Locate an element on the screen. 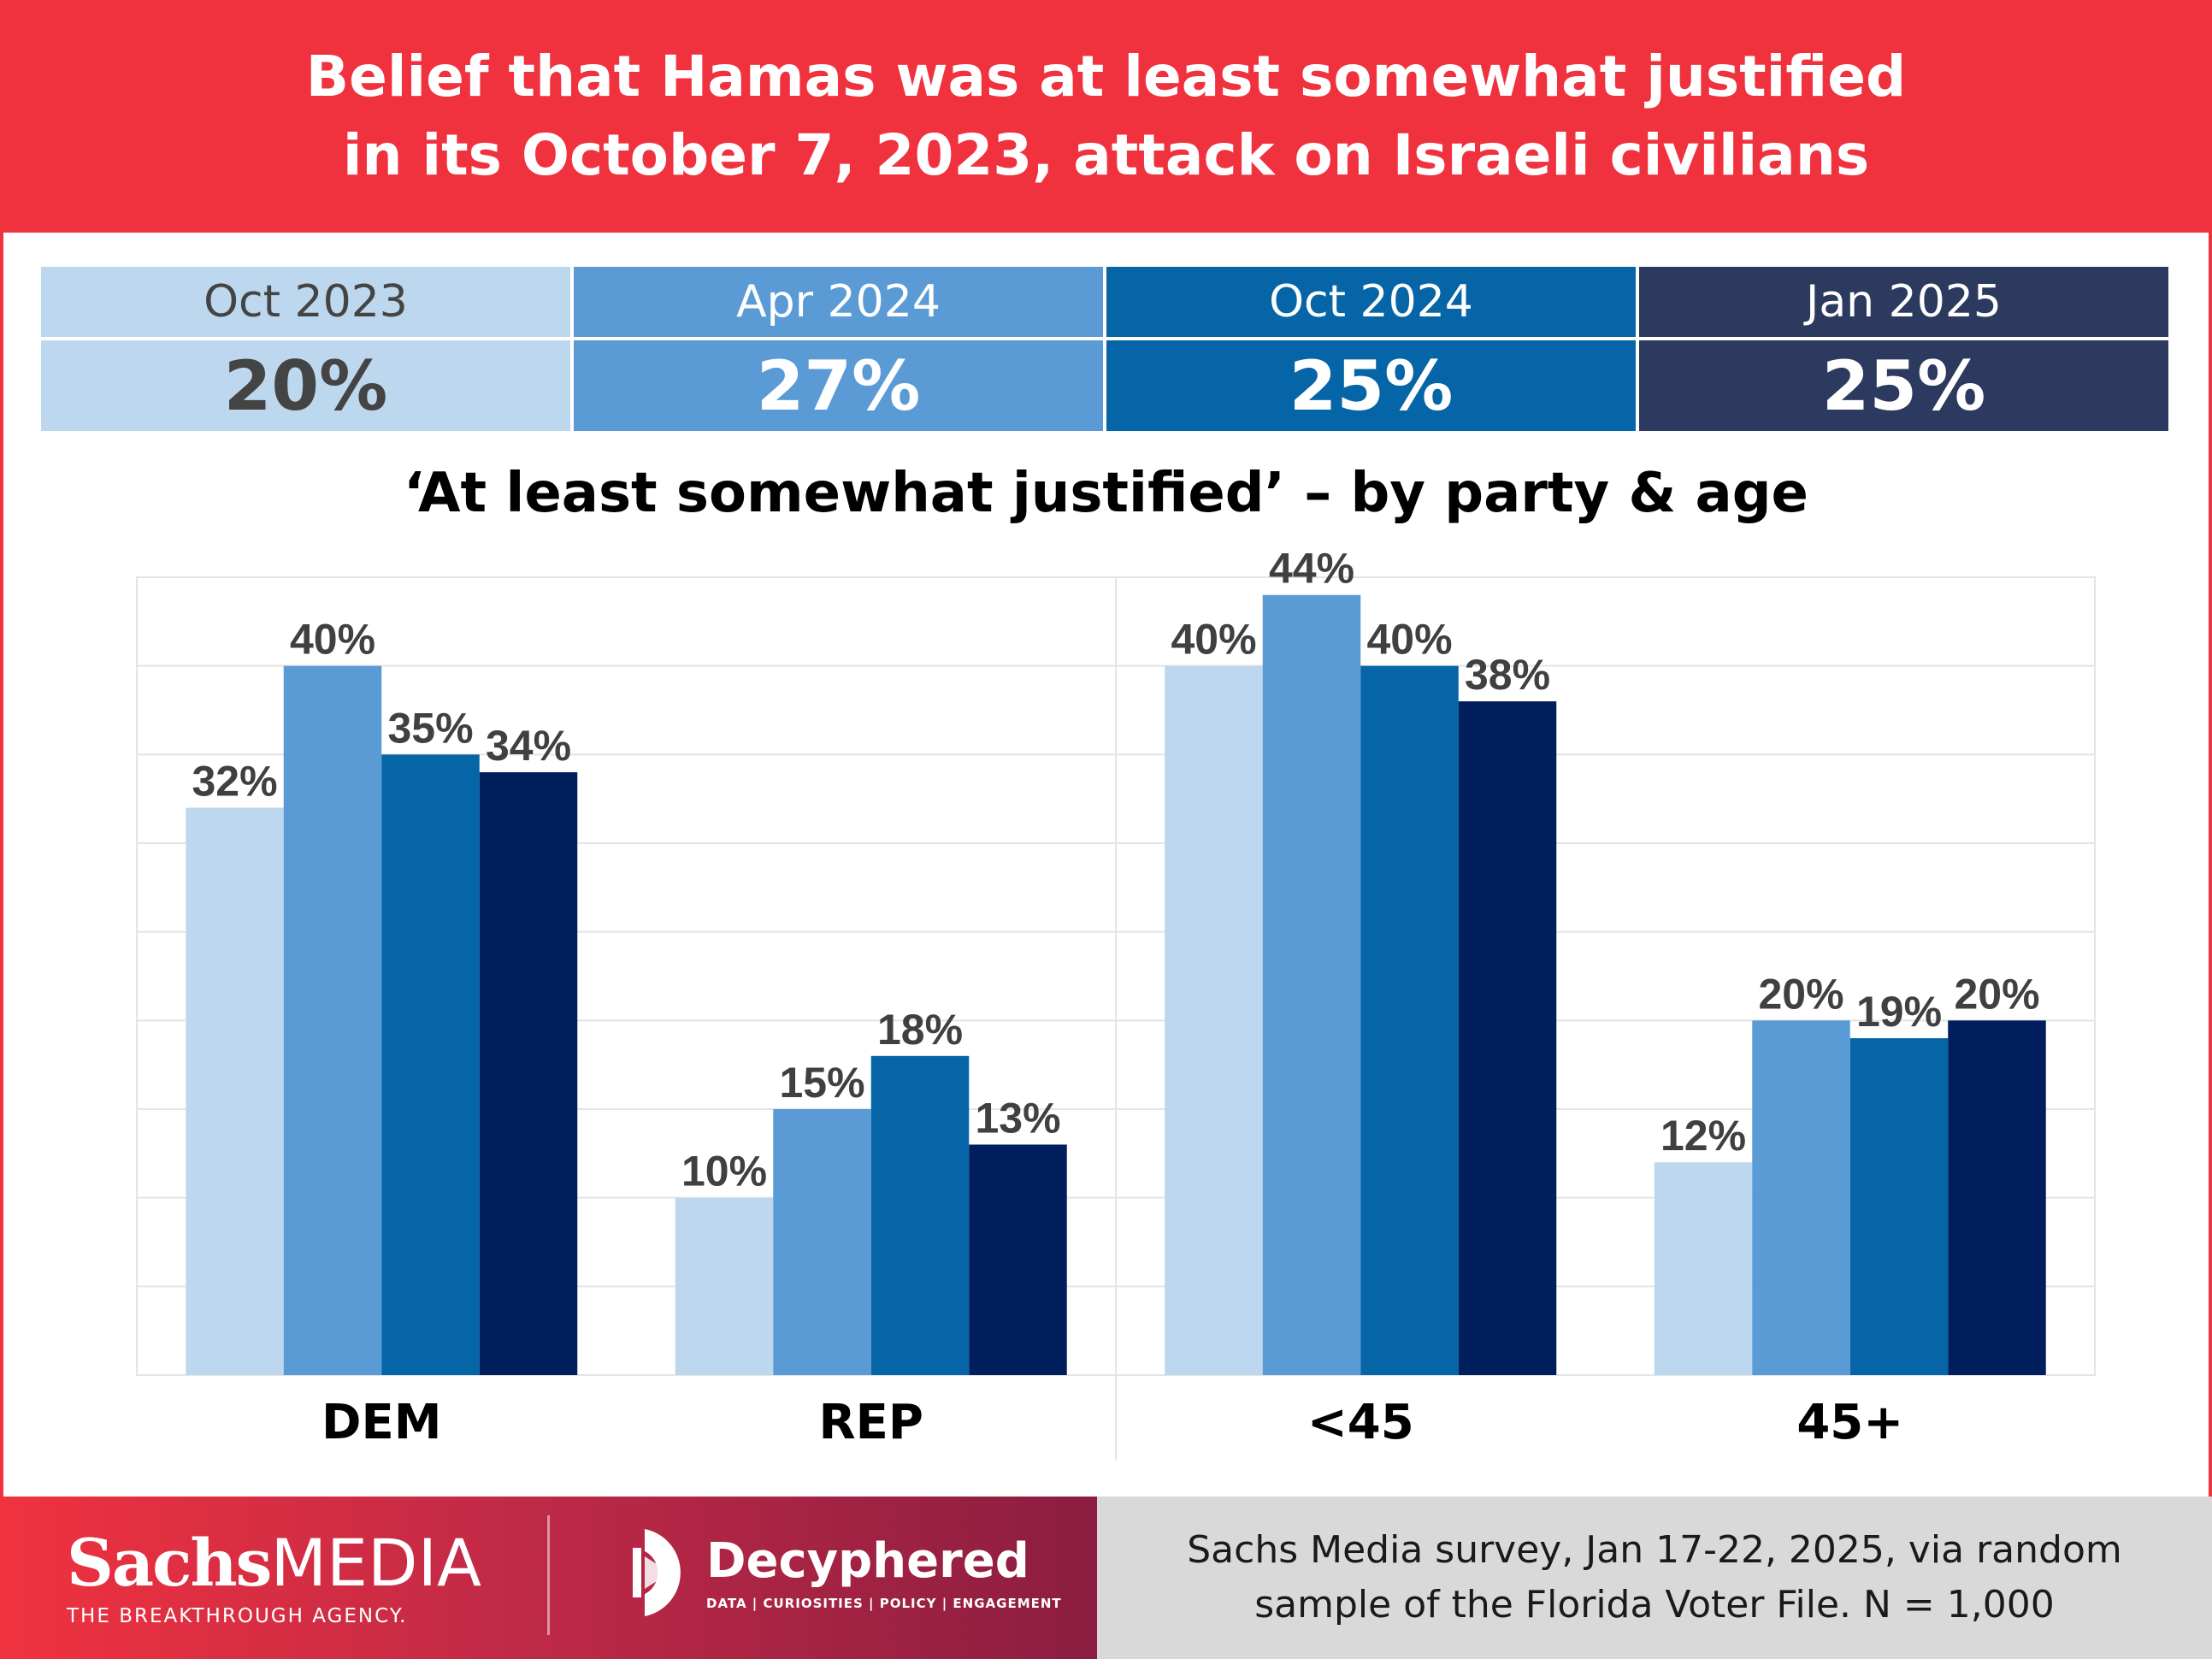  bar-DEM-oct-2024 is located at coordinates (431, 1064).